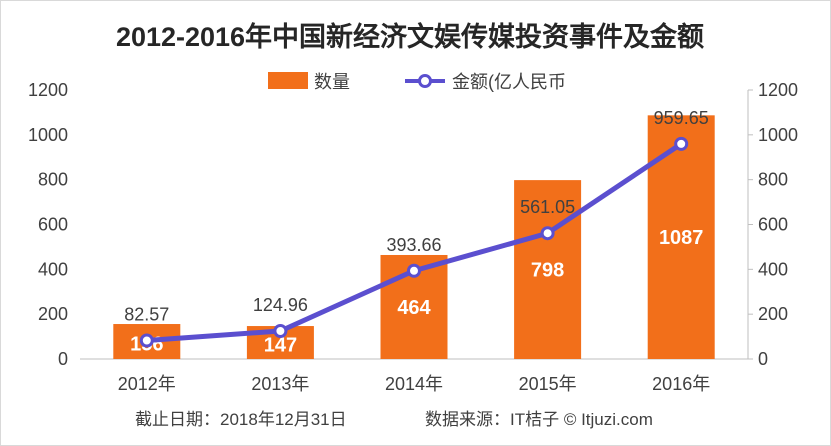 This screenshot has height=446, width=831. I want to click on x-category-label: 2014年, so click(414, 384).